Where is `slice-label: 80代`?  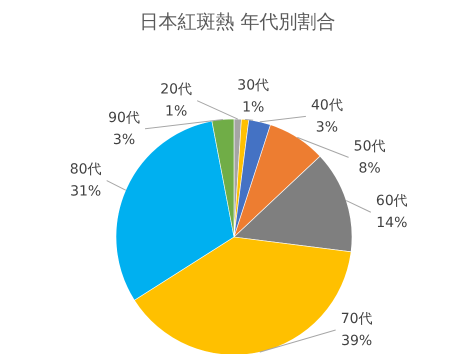
slice-label: 80代 is located at coordinates (86, 170).